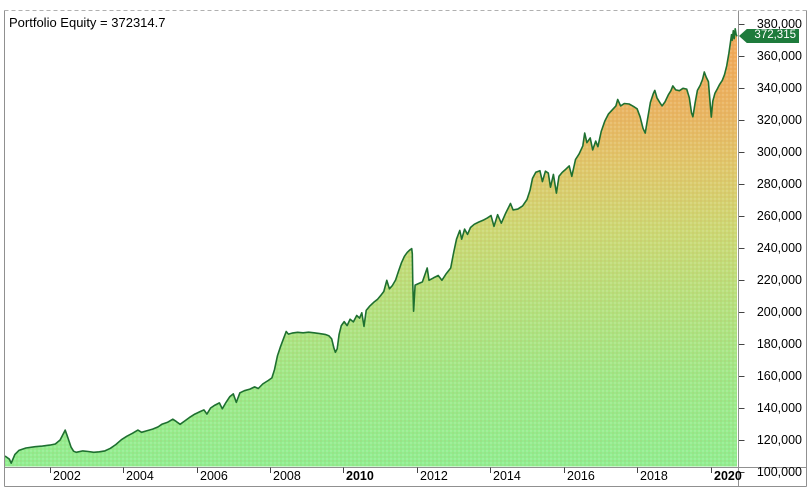  What do you see at coordinates (779, 344) in the screenshot?
I see `y-tick-label: 180,000` at bounding box center [779, 344].